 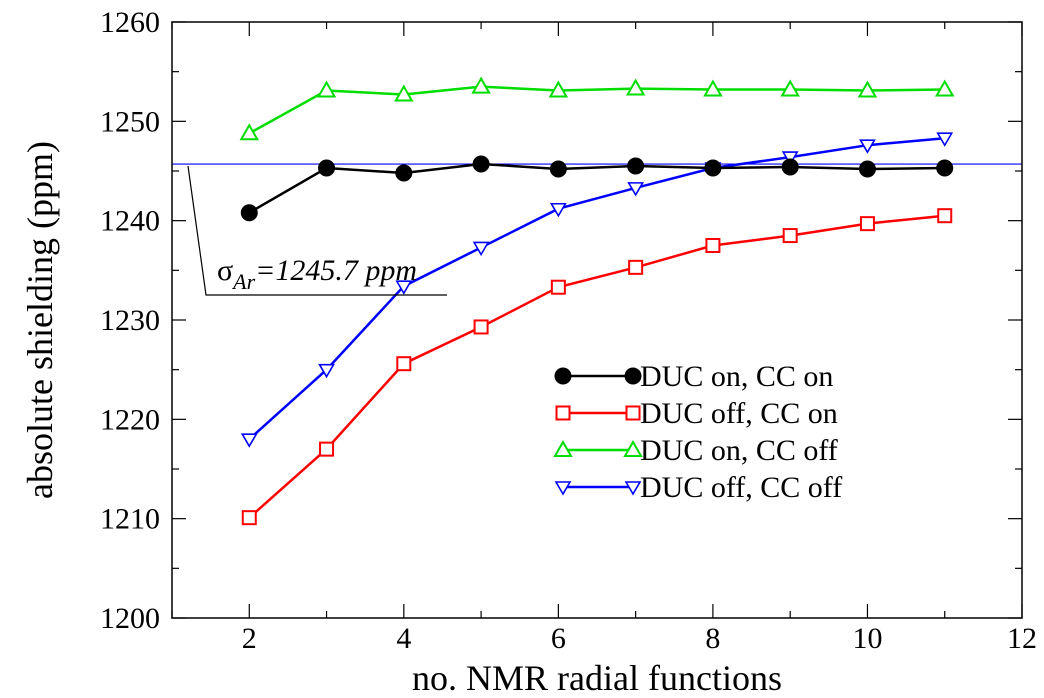 I want to click on x-tick-labels: 2 4 6 8 10 12, so click(x=639, y=638).